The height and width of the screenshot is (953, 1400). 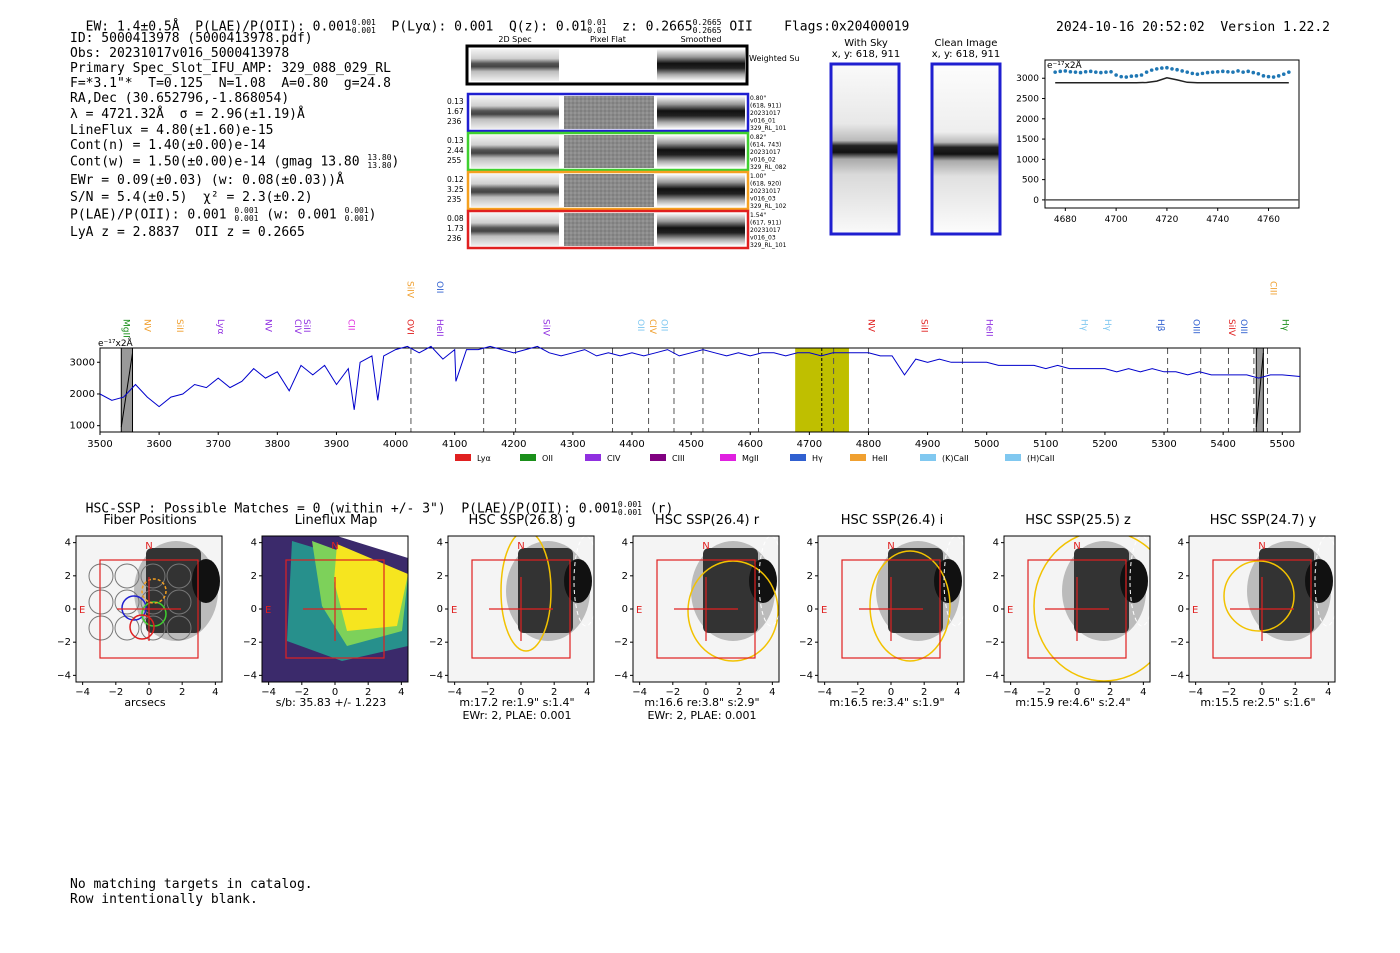 What do you see at coordinates (372, 547) in the screenshot?
I see `lineflux-blank` at bounding box center [372, 547].